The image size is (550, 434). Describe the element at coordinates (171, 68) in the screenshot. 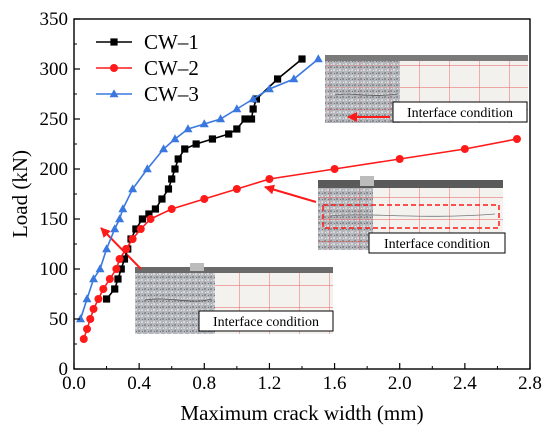

I see `legend-label: CW–2` at that location.